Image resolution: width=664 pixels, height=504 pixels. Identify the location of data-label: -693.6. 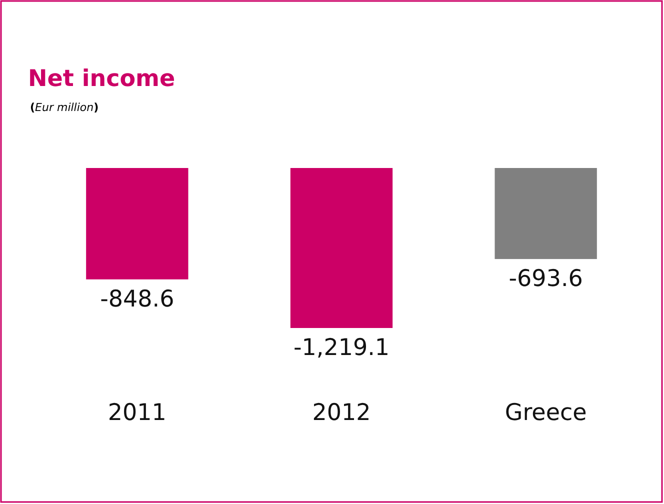
(545, 279).